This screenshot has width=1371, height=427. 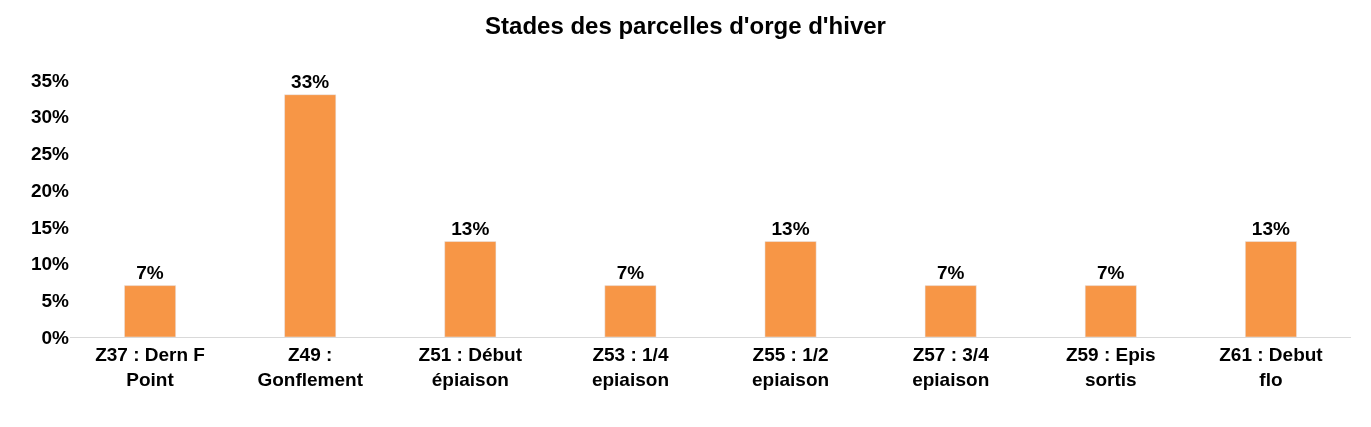 I want to click on x-tick-label: Z53 : 1/4 epiaison, so click(x=630, y=366).